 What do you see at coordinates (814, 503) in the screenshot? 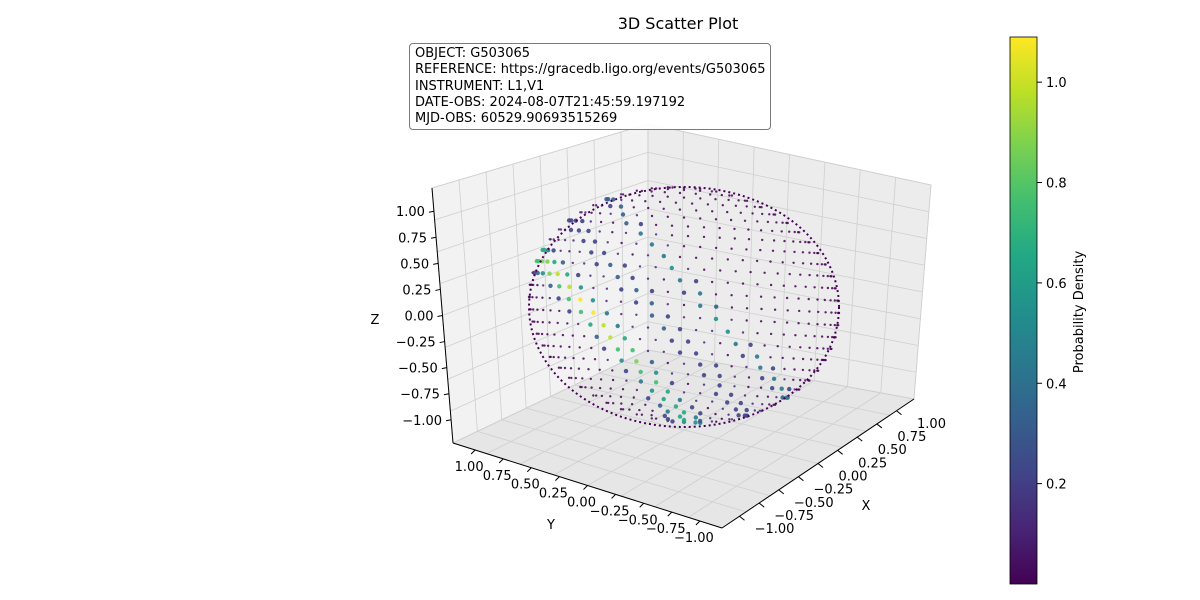
I see `x-tick-label: −0.50` at bounding box center [814, 503].